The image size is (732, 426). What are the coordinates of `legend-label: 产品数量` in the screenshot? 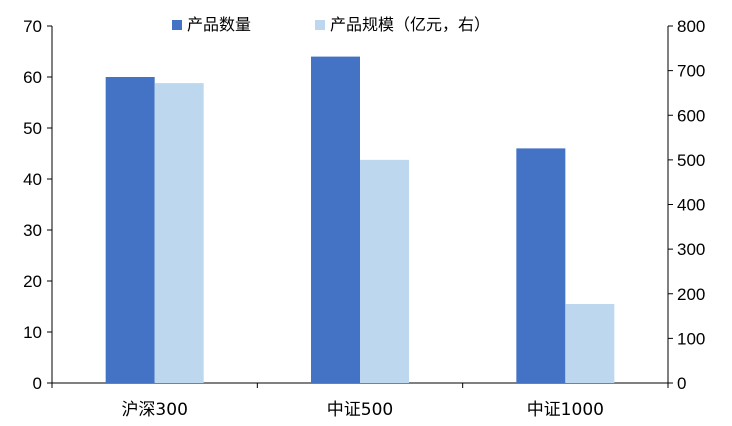 It's located at (219, 24).